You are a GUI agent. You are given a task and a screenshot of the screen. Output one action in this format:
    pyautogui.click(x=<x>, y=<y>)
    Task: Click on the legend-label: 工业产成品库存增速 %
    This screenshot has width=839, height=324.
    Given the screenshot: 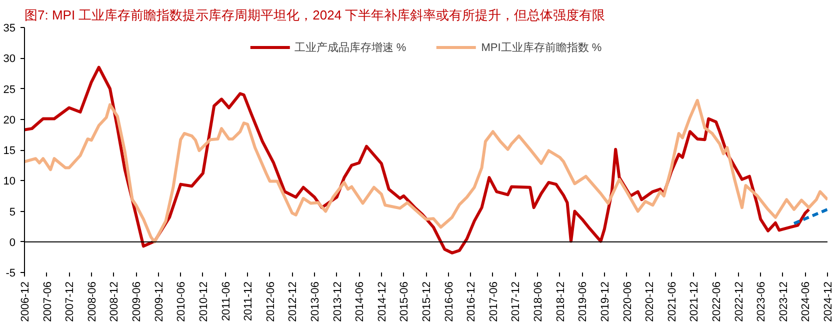 What is the action you would take?
    pyautogui.click(x=350, y=47)
    